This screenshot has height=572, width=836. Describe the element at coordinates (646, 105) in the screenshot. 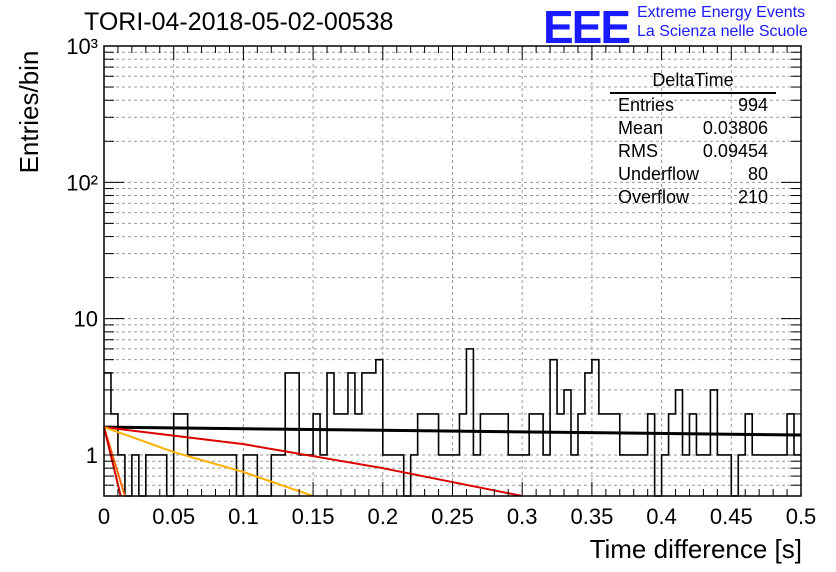

I see `stat-label: Entries` at that location.